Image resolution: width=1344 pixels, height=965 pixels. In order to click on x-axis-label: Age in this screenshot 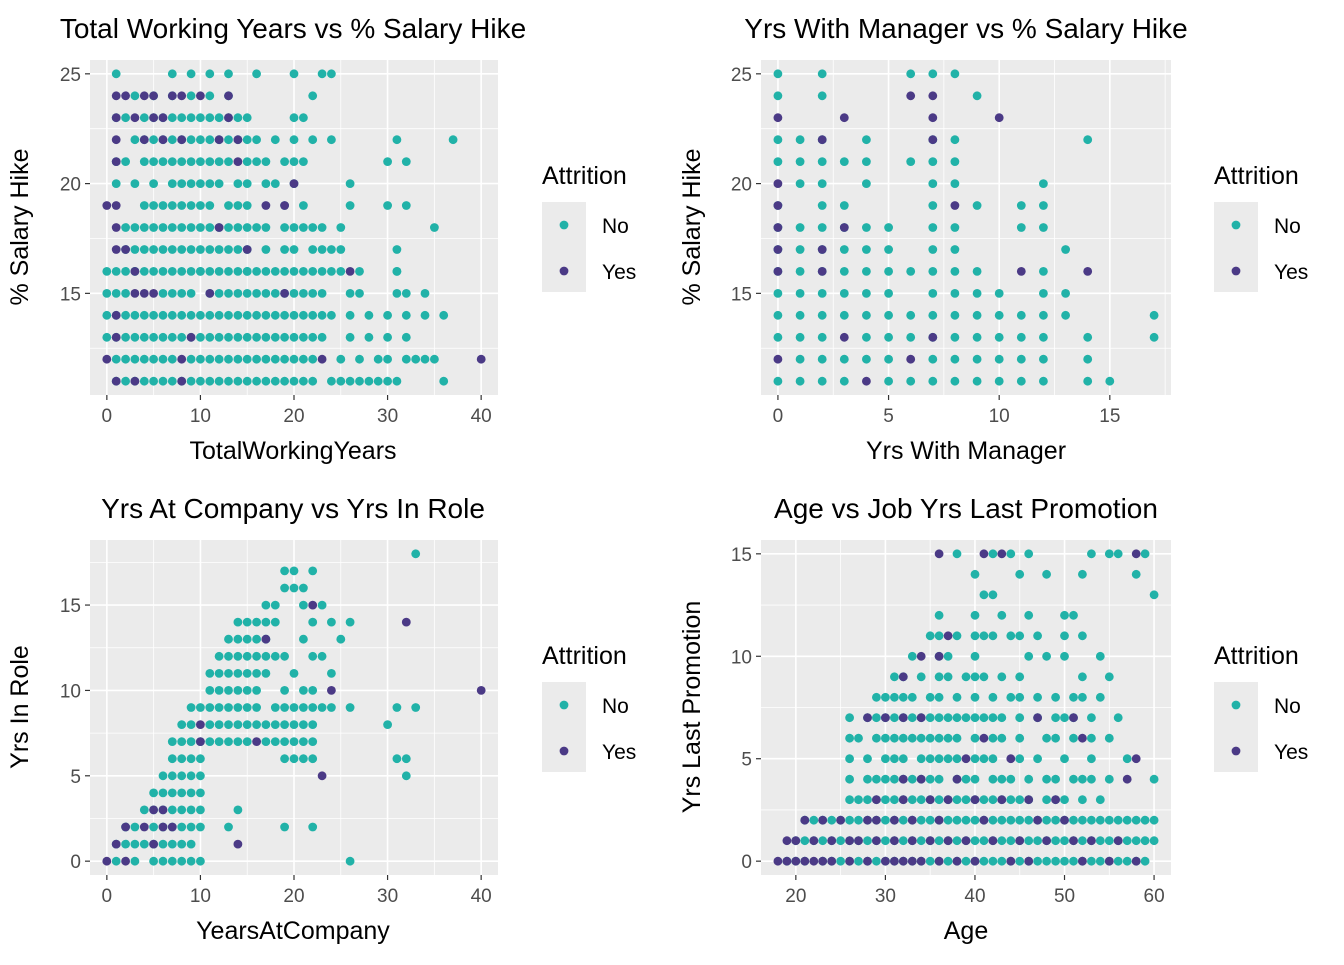, I will do `click(966, 931)`.